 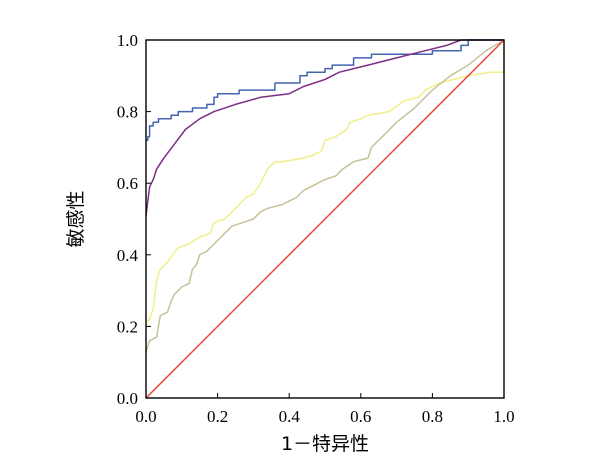 What do you see at coordinates (432, 416) in the screenshot?
I see `x-tick-label: 0.8` at bounding box center [432, 416].